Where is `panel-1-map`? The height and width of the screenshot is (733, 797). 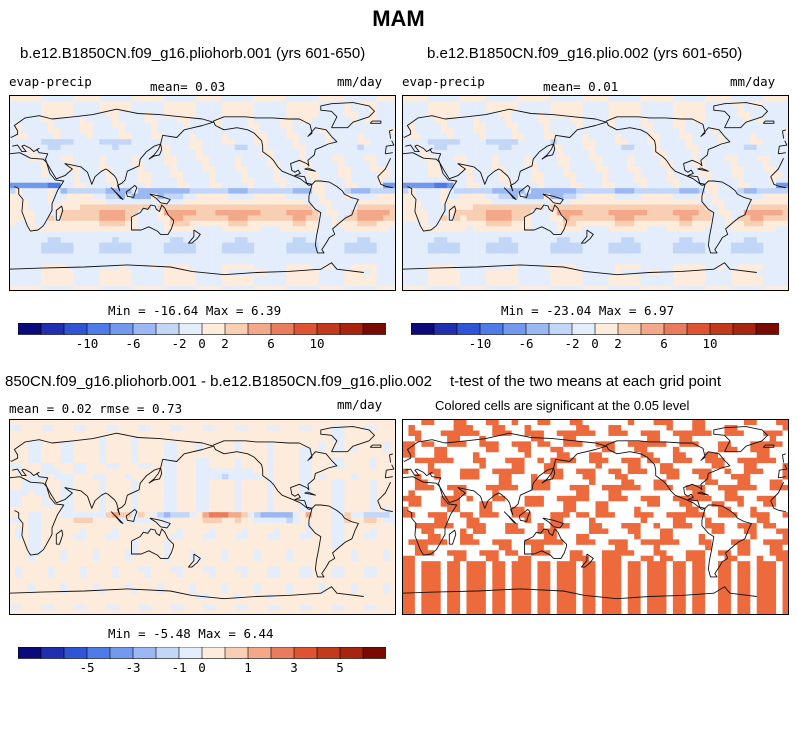 panel-1-map is located at coordinates (202, 193).